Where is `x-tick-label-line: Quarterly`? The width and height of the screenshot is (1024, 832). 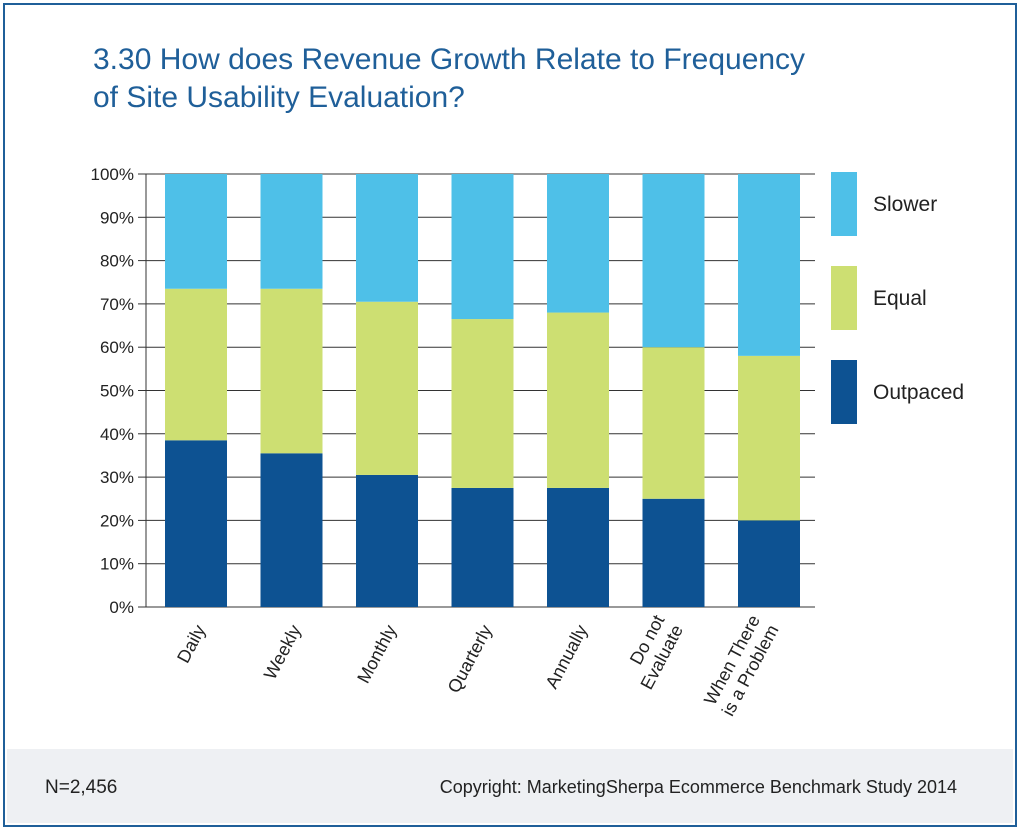
x-tick-label-line: Quarterly is located at coordinates (470, 658).